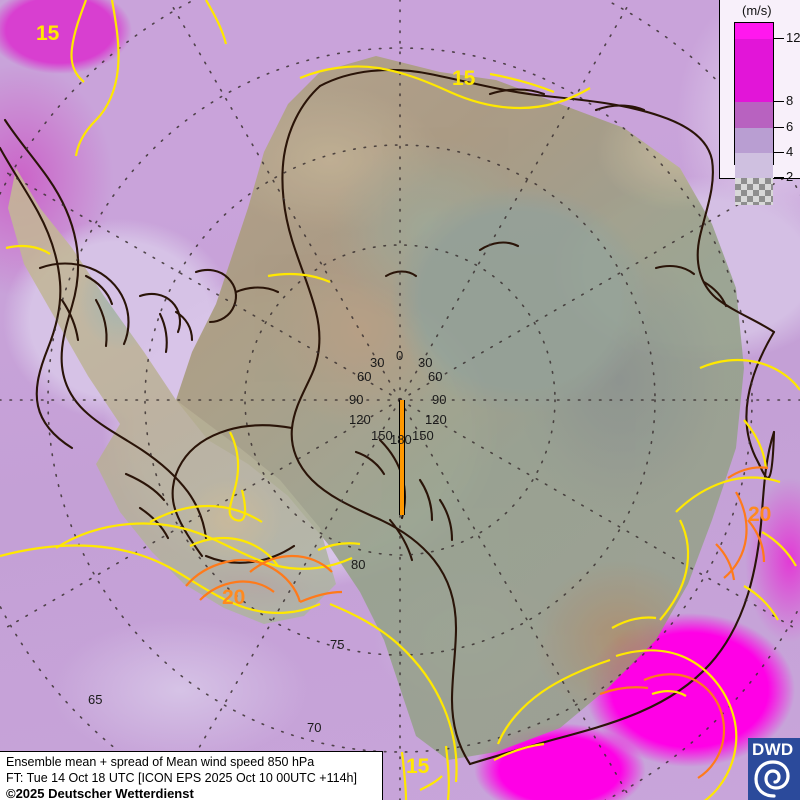 The width and height of the screenshot is (800, 800). What do you see at coordinates (773, 749) in the screenshot?
I see `dwd-logo-text: DWD` at bounding box center [773, 749].